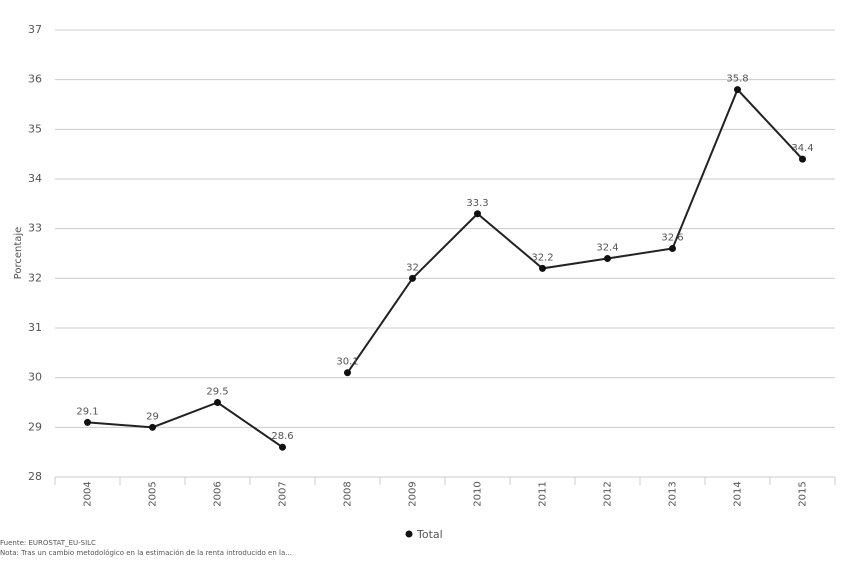  I want to click on y-tick-label: 30, so click(35, 377).